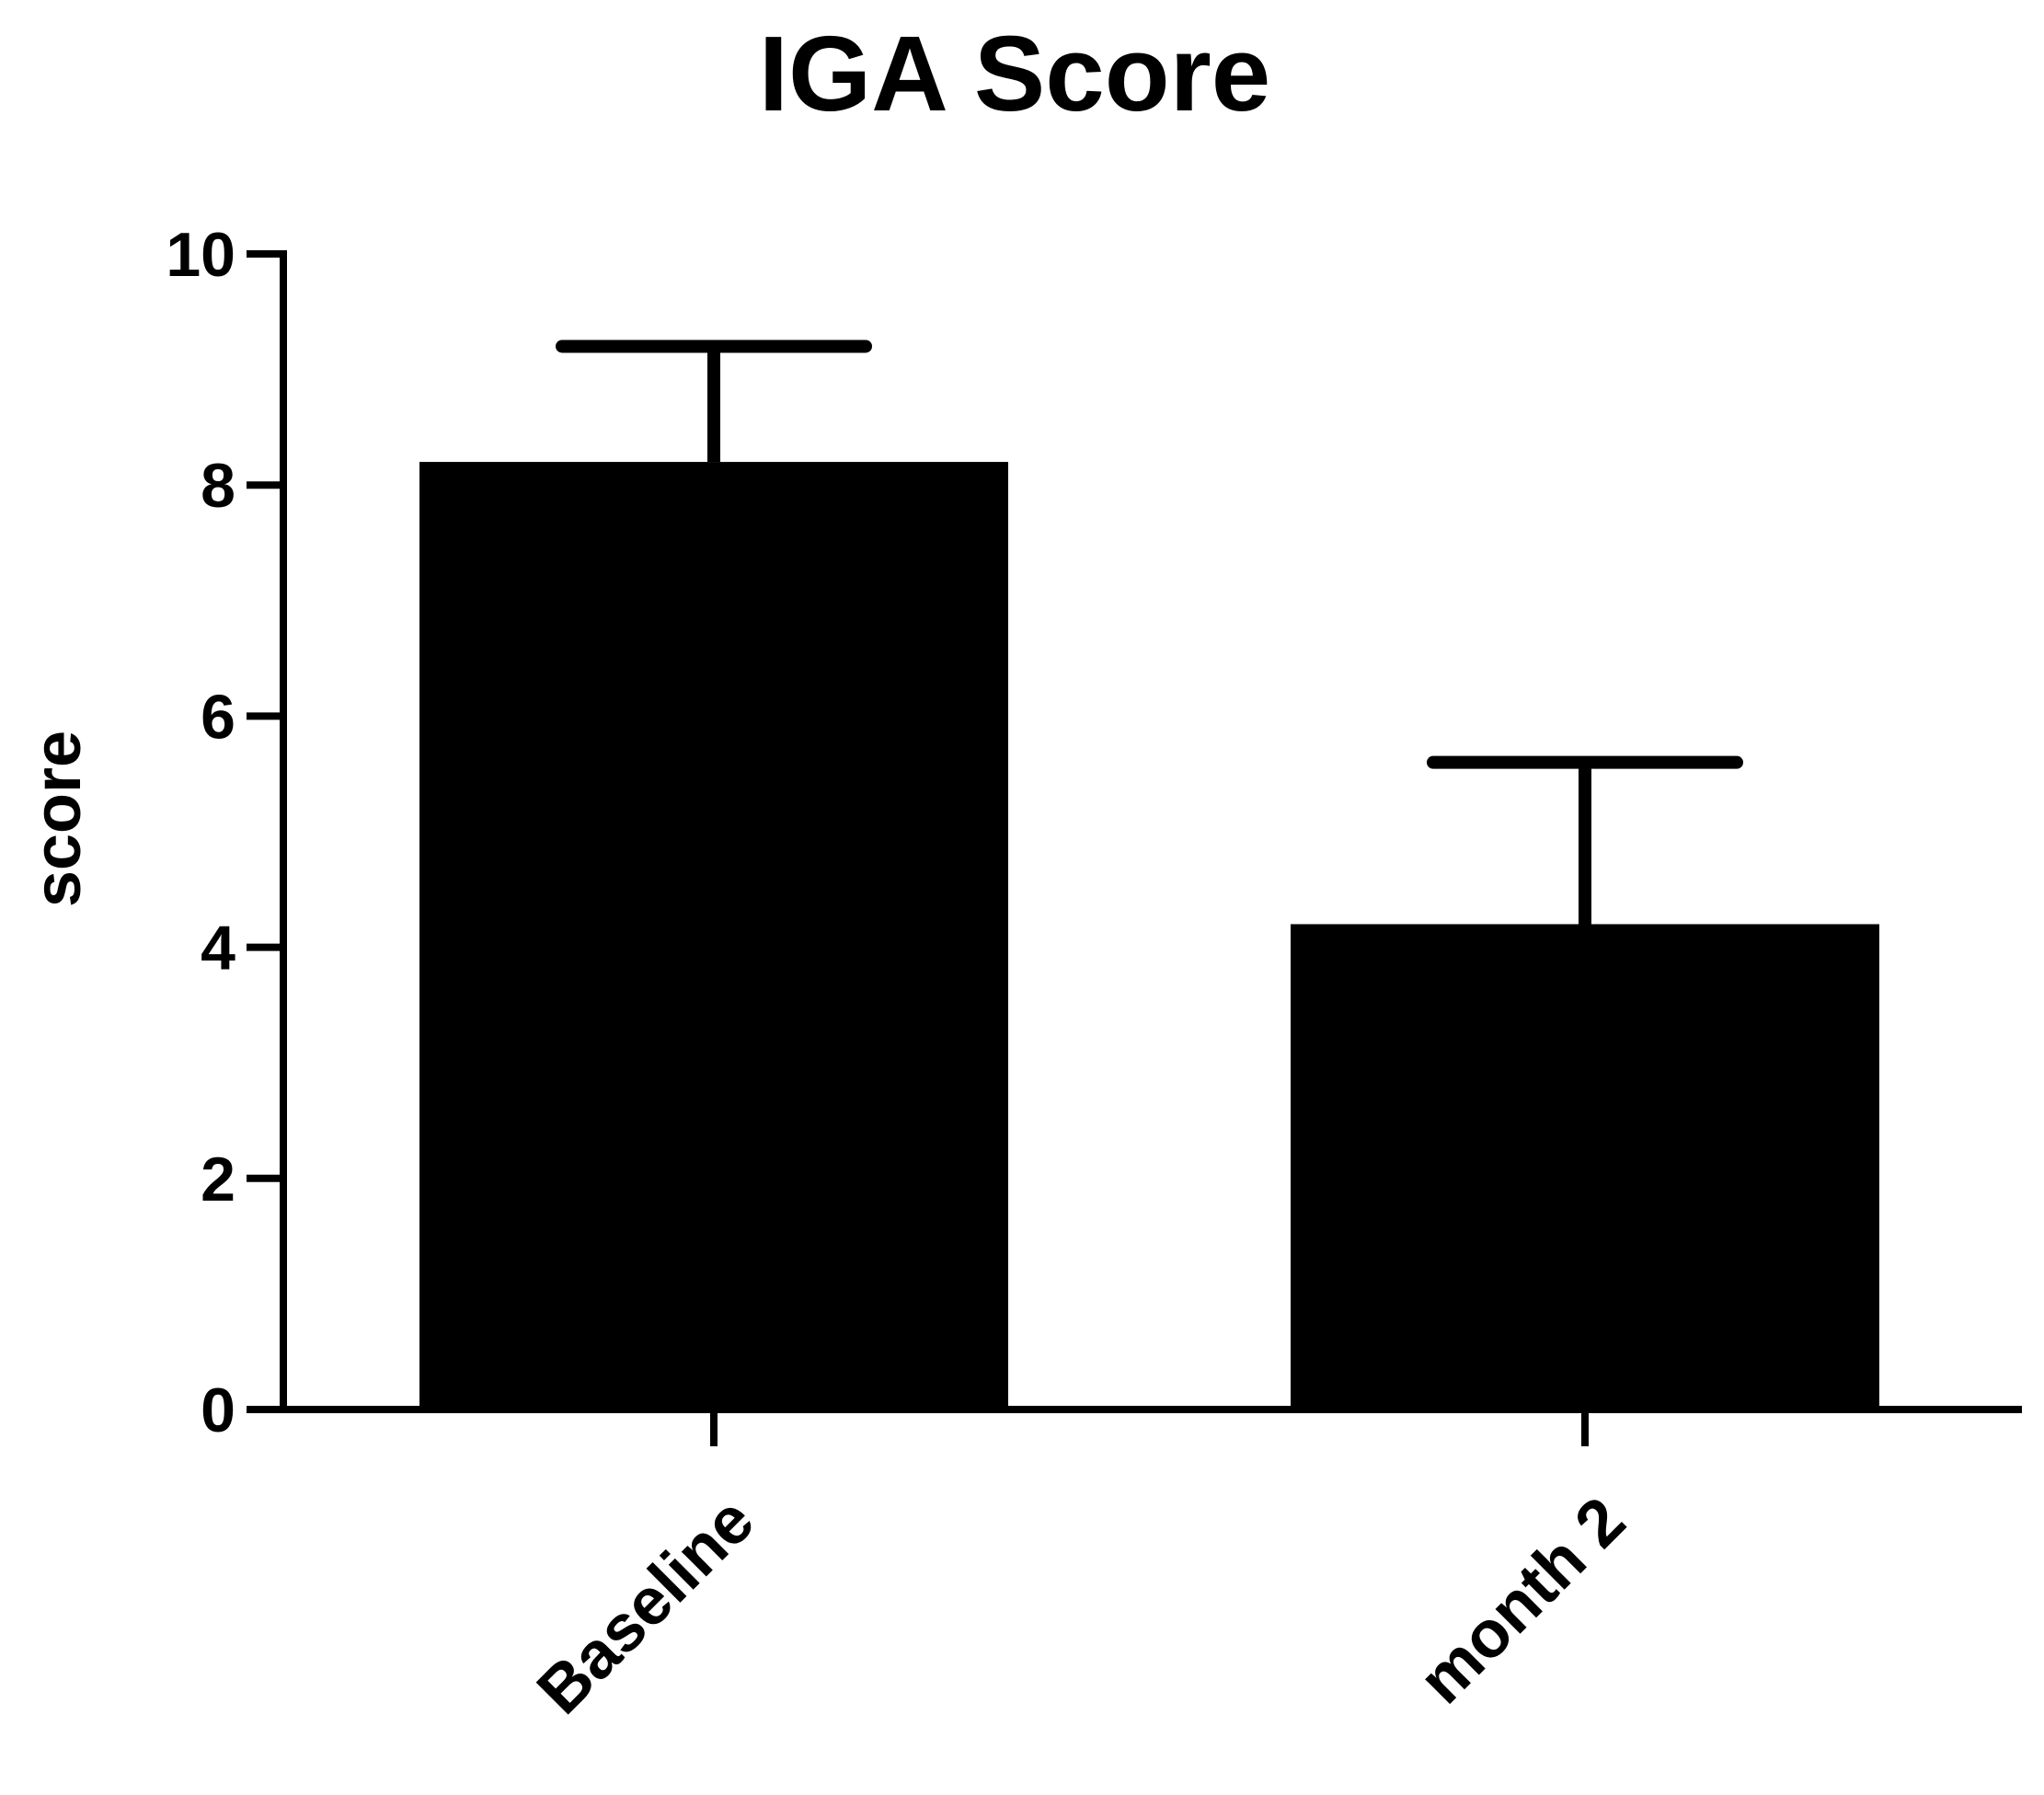 This screenshot has height=1795, width=2044. What do you see at coordinates (58, 819) in the screenshot?
I see `y-axis-label: score` at bounding box center [58, 819].